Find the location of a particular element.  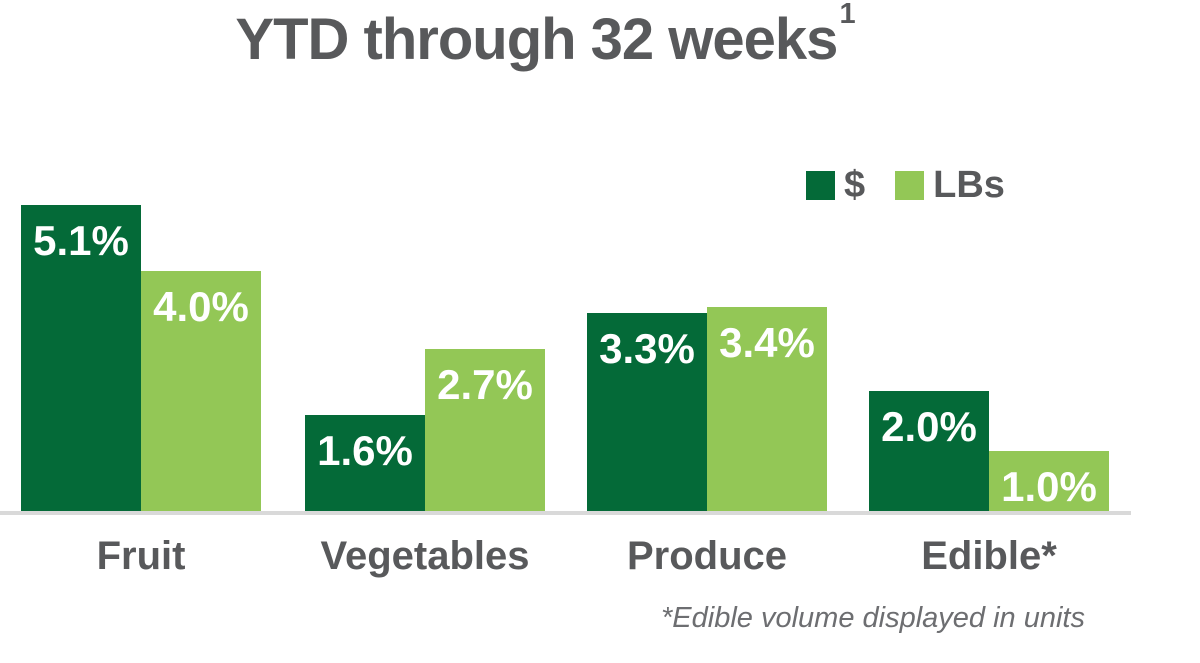

legend-swatch-dollar-icon is located at coordinates (820, 185).